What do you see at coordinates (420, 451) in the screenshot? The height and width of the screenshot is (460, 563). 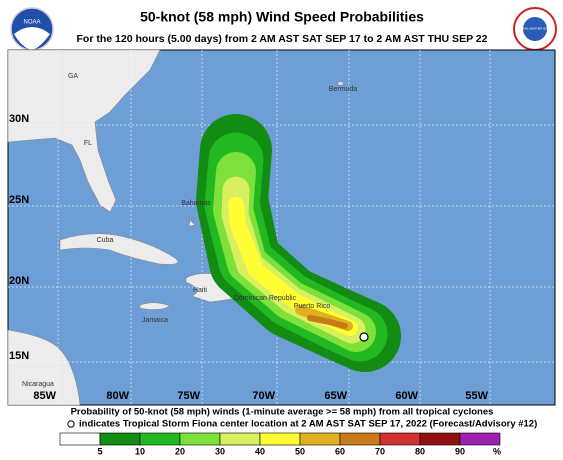 I see `legend-label: 80` at bounding box center [420, 451].